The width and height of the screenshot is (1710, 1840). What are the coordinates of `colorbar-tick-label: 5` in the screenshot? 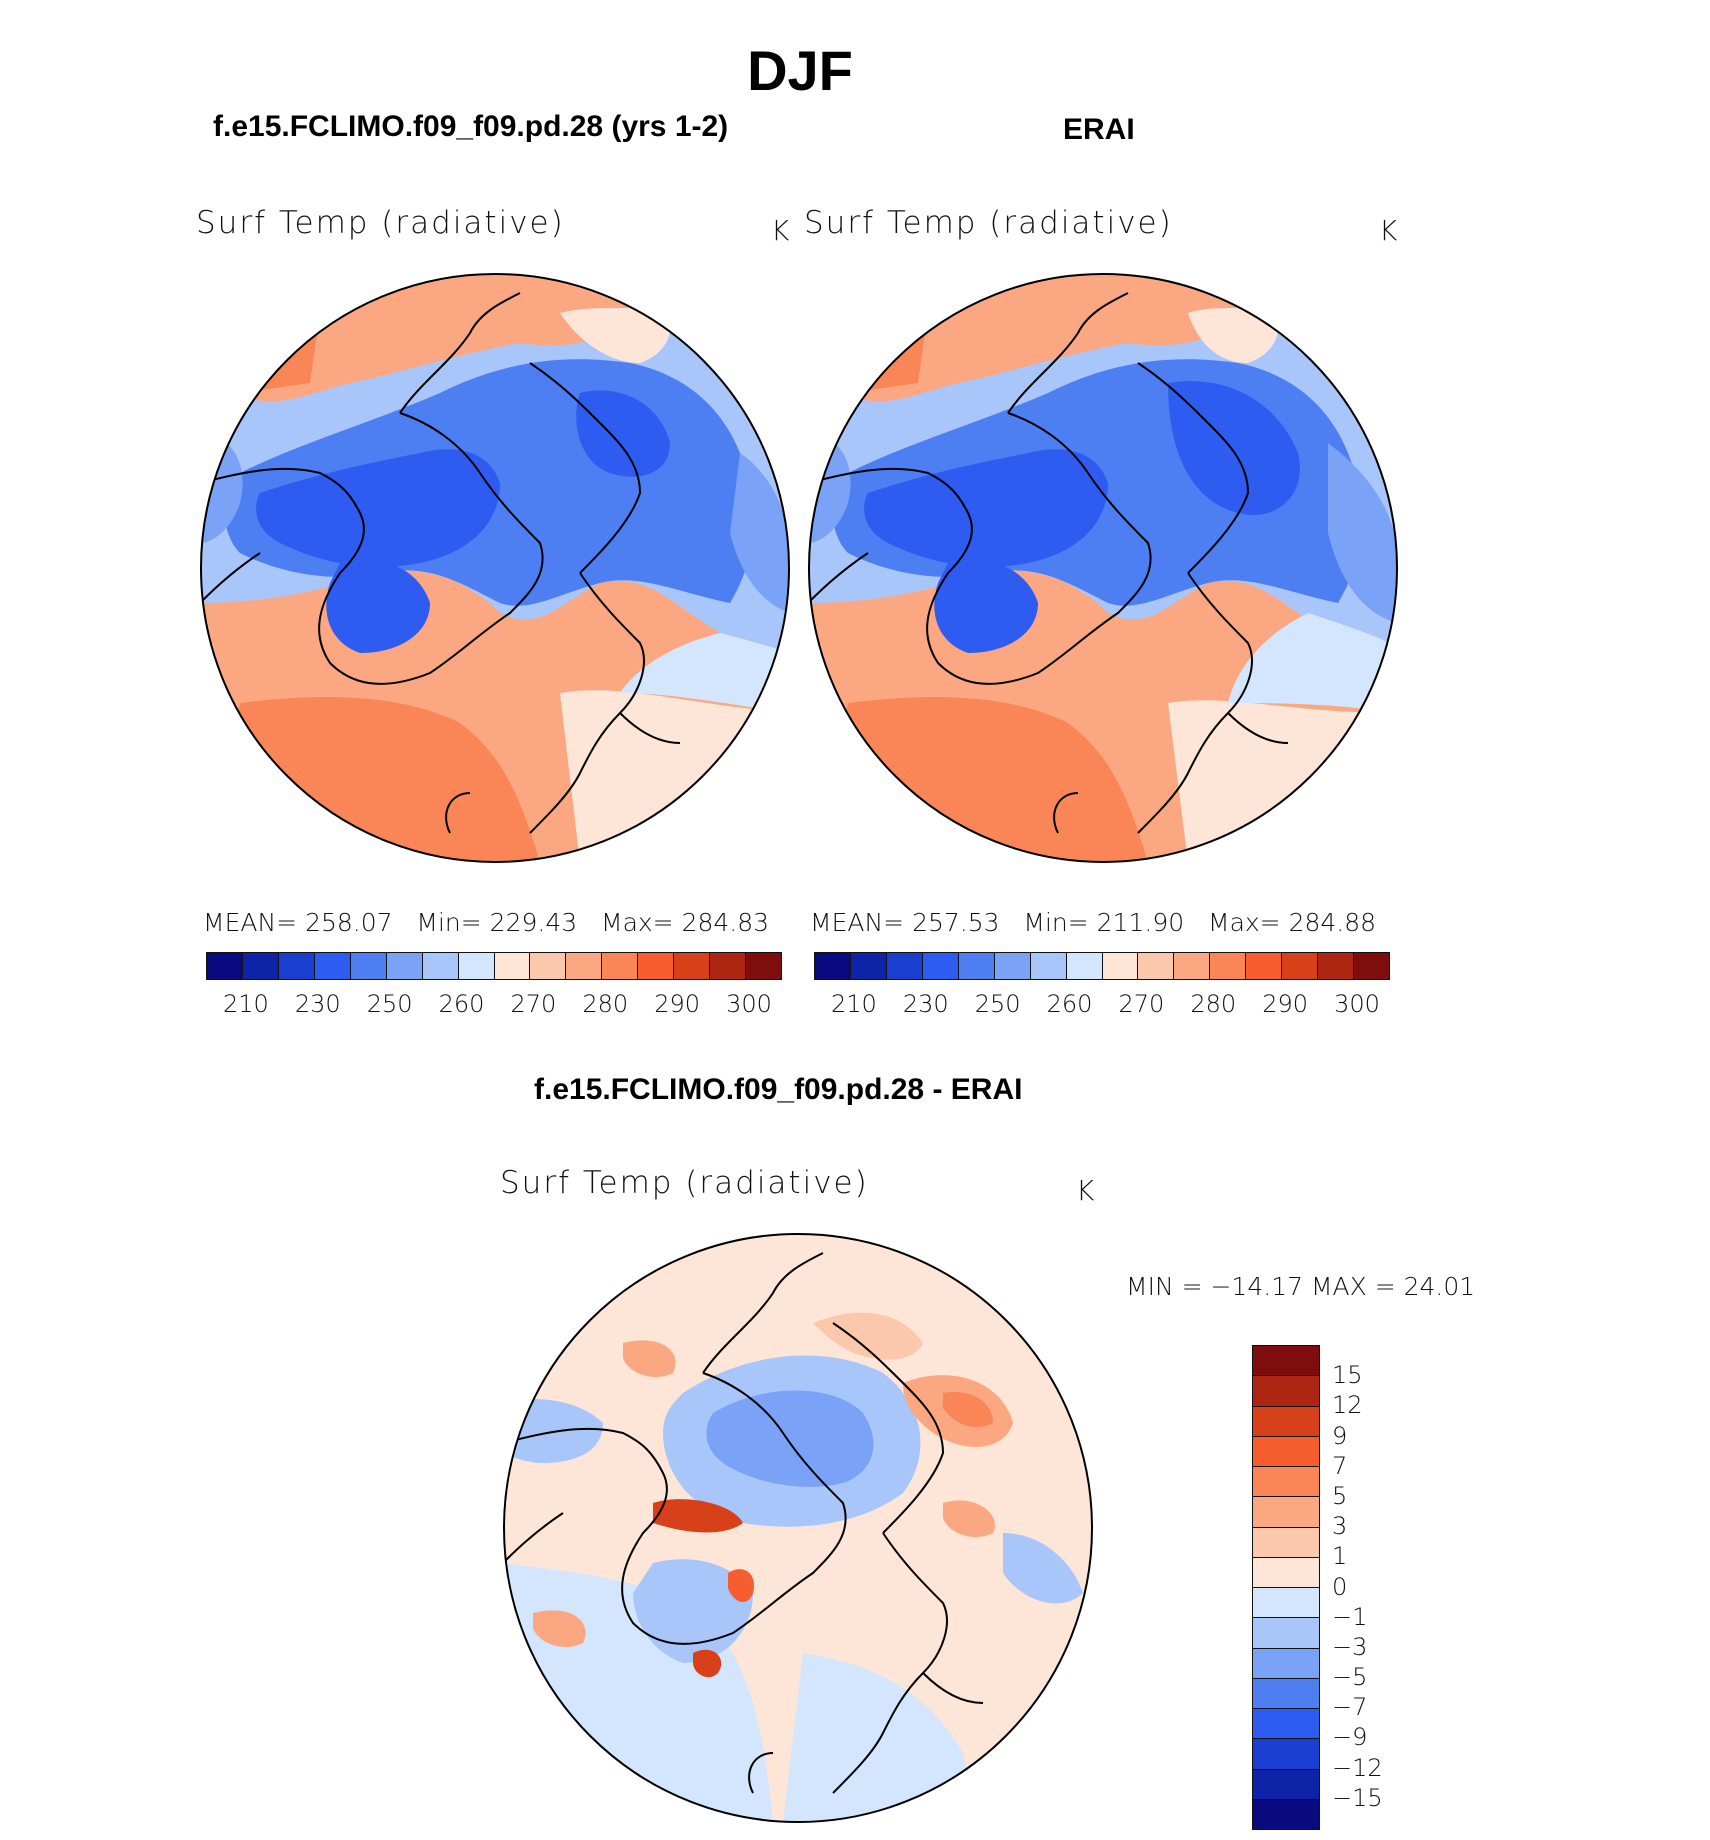 It's located at (1340, 1495).